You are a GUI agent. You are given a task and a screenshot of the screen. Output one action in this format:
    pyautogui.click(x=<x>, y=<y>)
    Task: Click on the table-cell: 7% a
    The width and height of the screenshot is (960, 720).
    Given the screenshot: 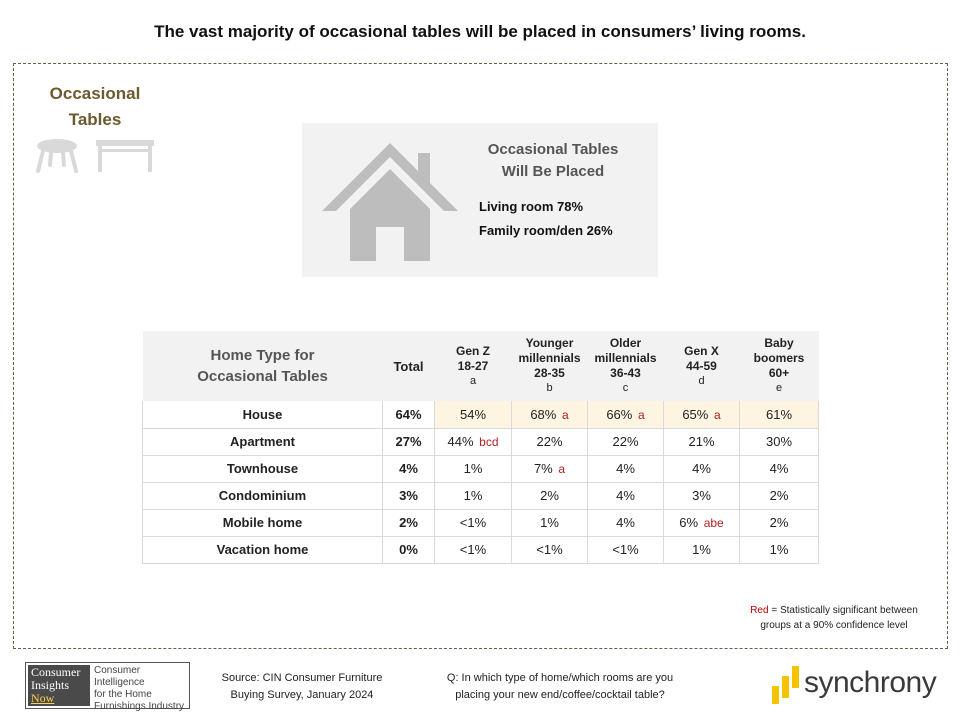 What is the action you would take?
    pyautogui.click(x=549, y=469)
    